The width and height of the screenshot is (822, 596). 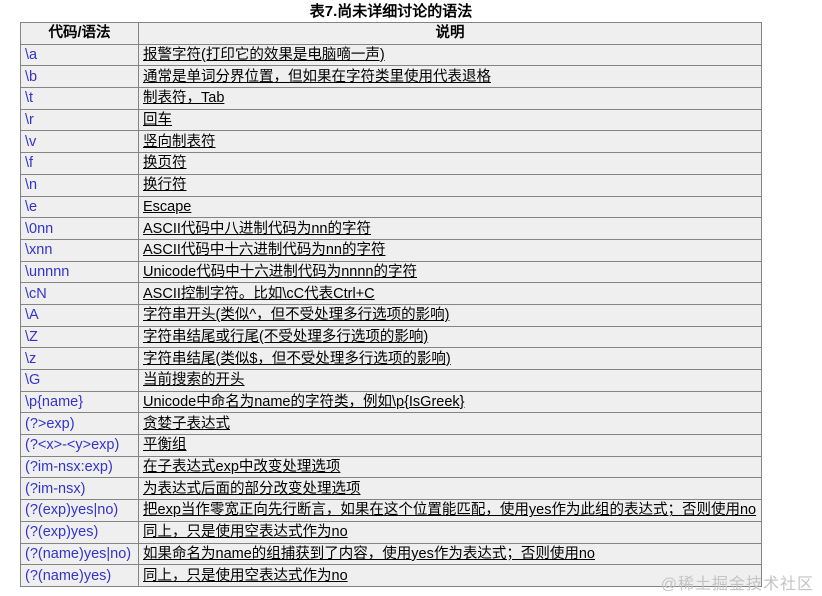 What do you see at coordinates (79, 55) in the screenshot?
I see `code-cell: \a` at bounding box center [79, 55].